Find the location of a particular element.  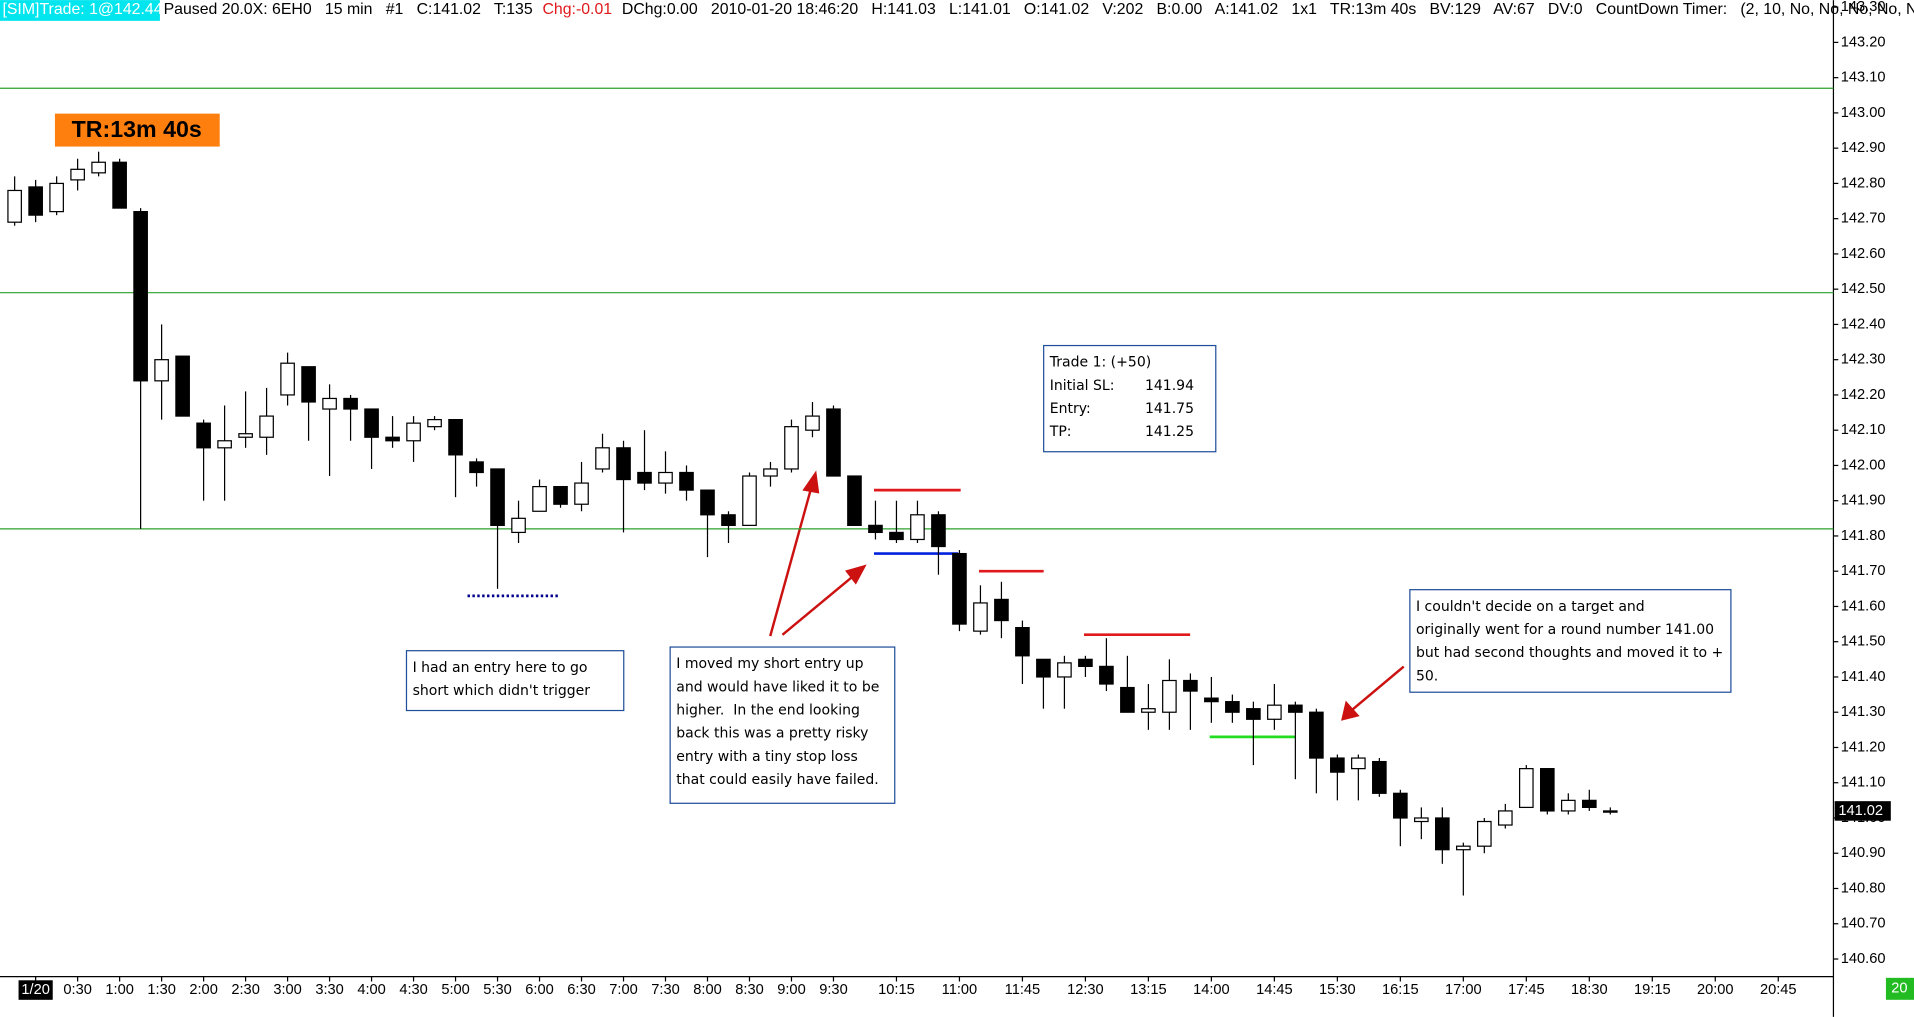

y-tick-label: 140.90 is located at coordinates (1863, 853).